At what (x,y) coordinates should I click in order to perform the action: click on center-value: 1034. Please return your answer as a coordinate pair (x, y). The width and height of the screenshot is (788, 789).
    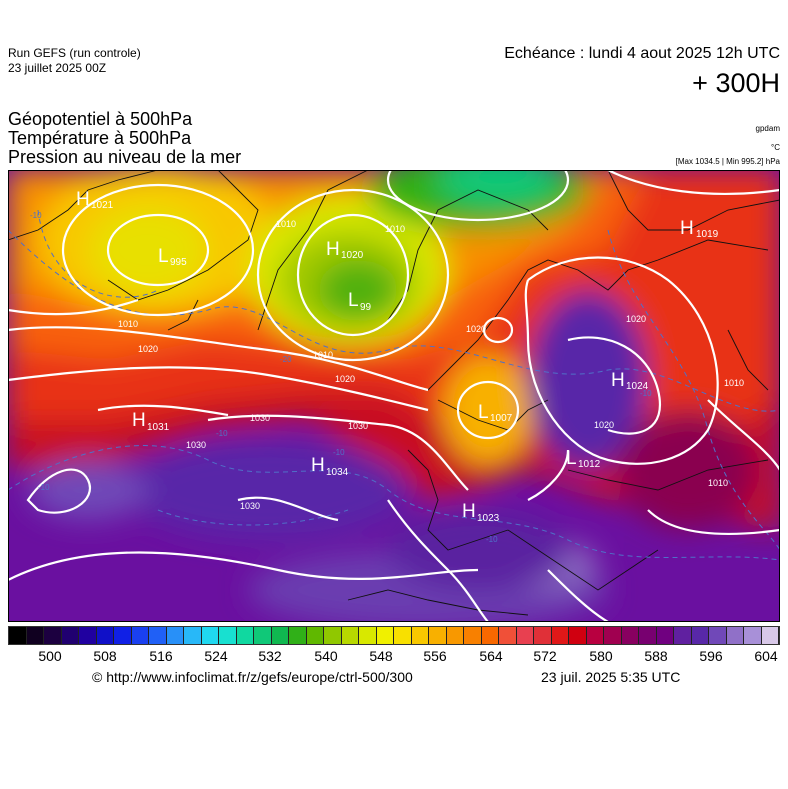
    Looking at the image, I should click on (337, 472).